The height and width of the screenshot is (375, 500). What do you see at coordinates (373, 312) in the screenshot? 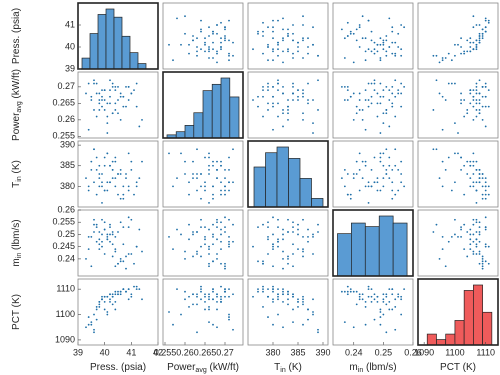
I see `panel-frame` at bounding box center [373, 312].